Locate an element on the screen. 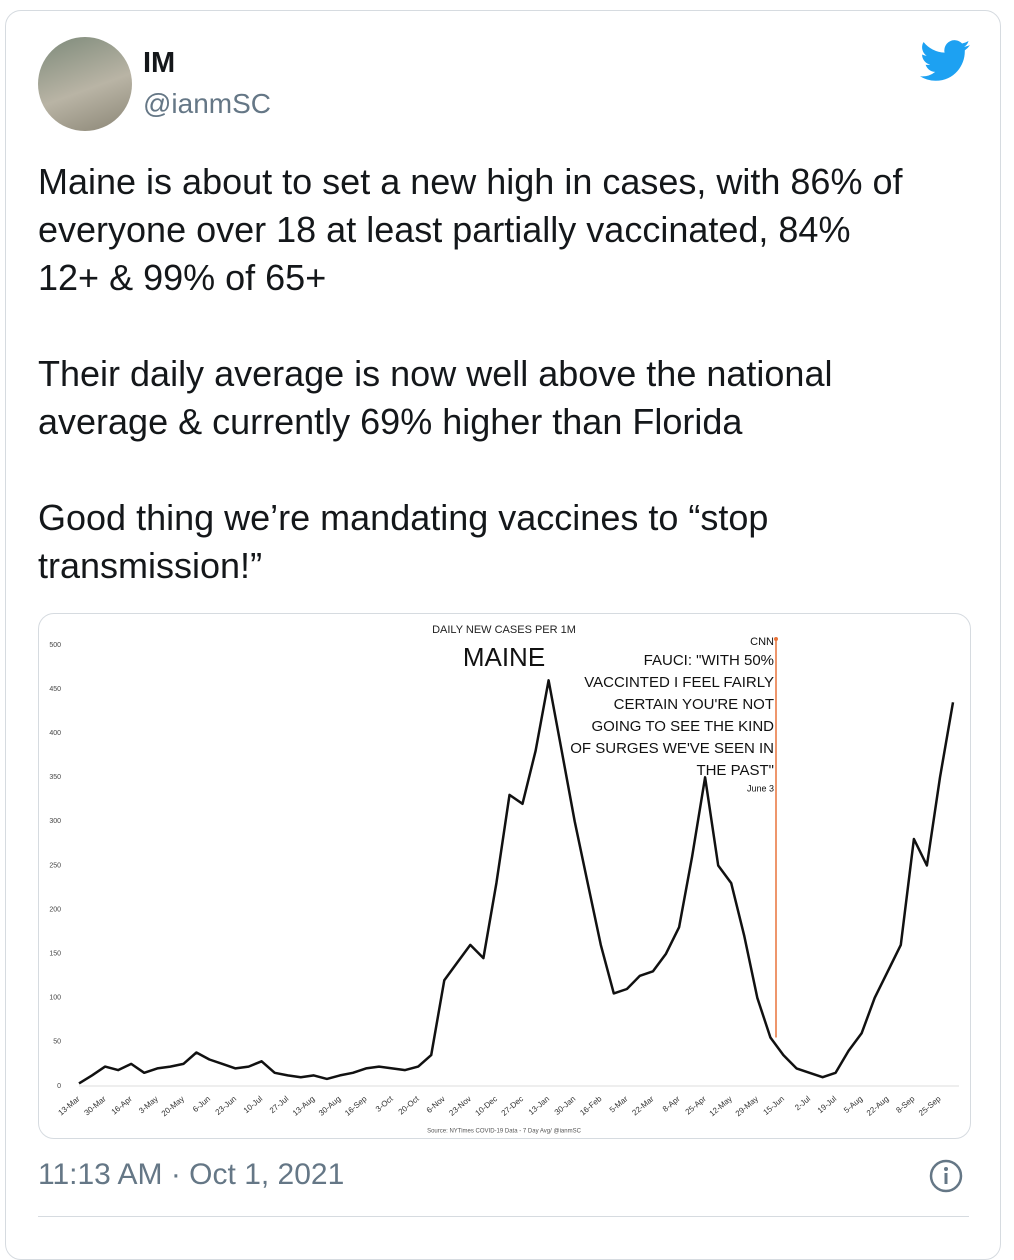  y-tick-label: 0 is located at coordinates (59, 1086).